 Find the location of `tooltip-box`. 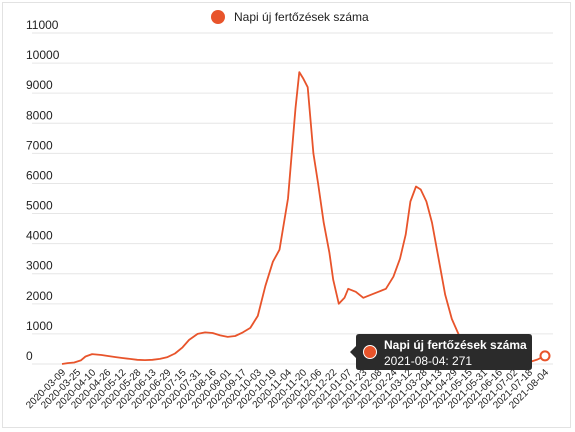

tooltip-box is located at coordinates (441, 352).